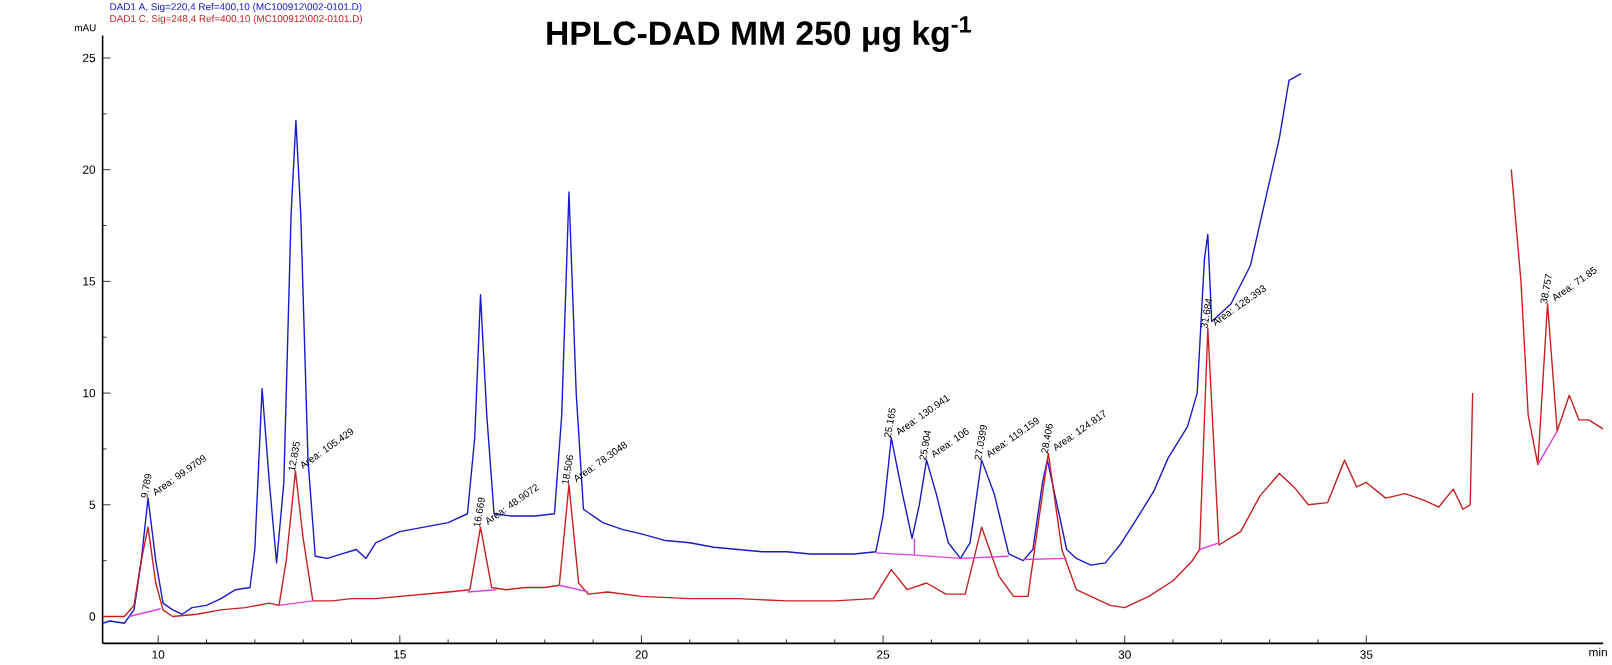  Describe the element at coordinates (883, 654) in the screenshot. I see `x-tick-label: 25` at that location.